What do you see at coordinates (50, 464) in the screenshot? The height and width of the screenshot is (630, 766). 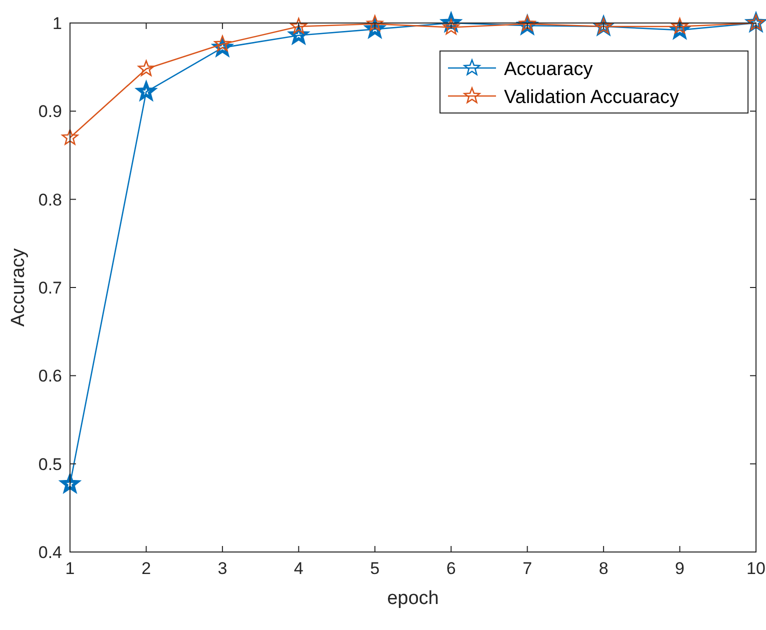 I see `y-tick-label: 0.5` at bounding box center [50, 464].